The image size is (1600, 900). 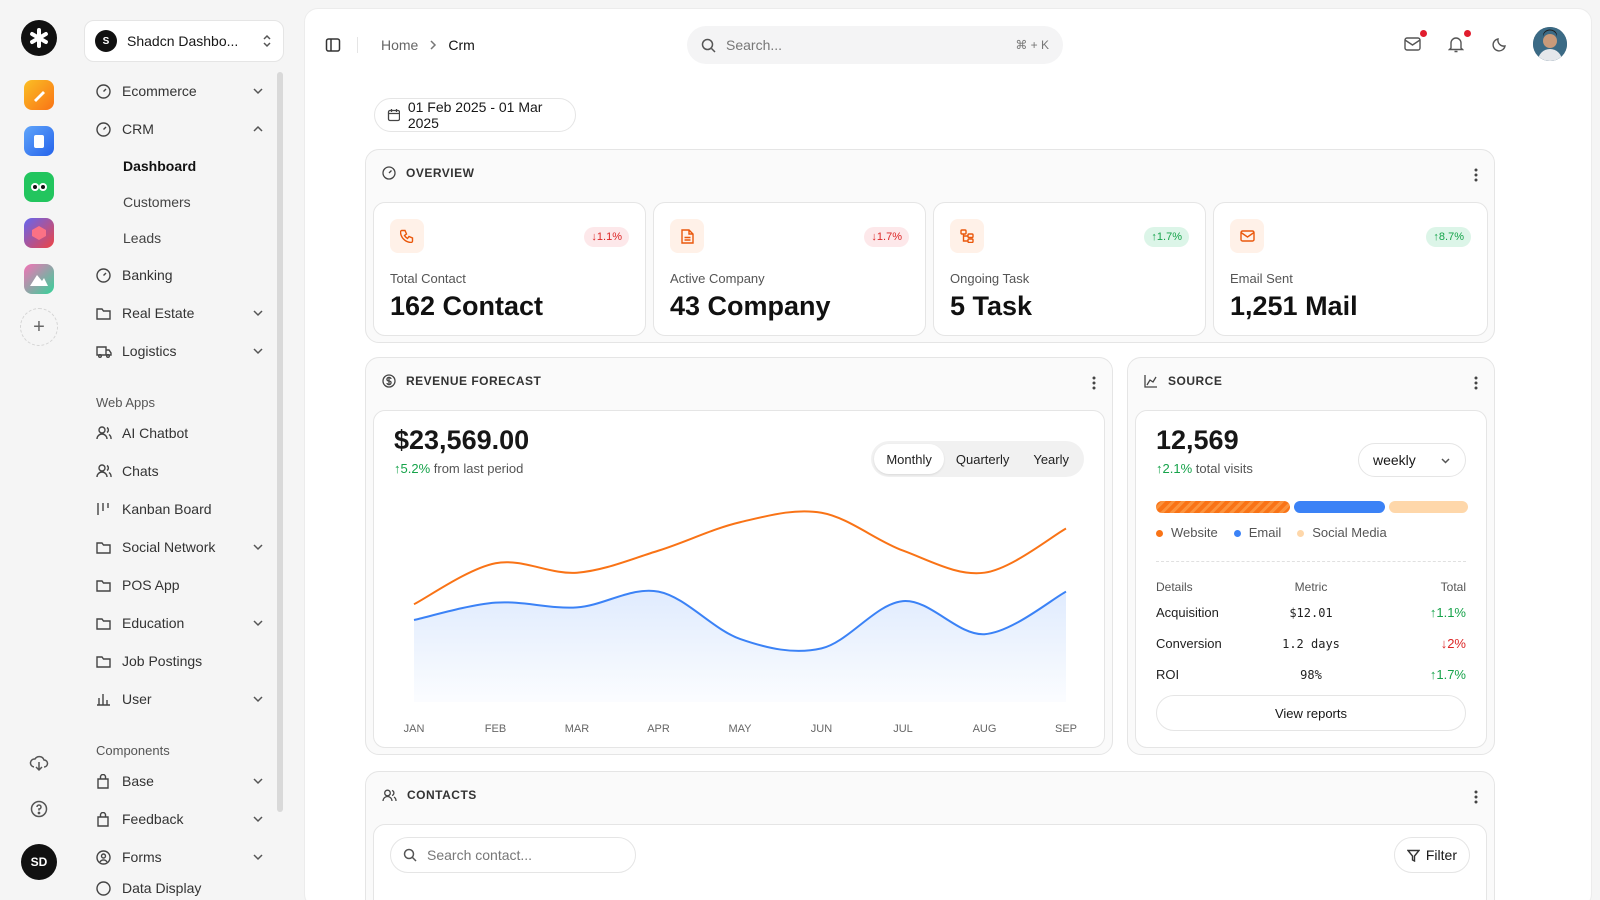 I want to click on sidebar-scrollbar, so click(x=280, y=442).